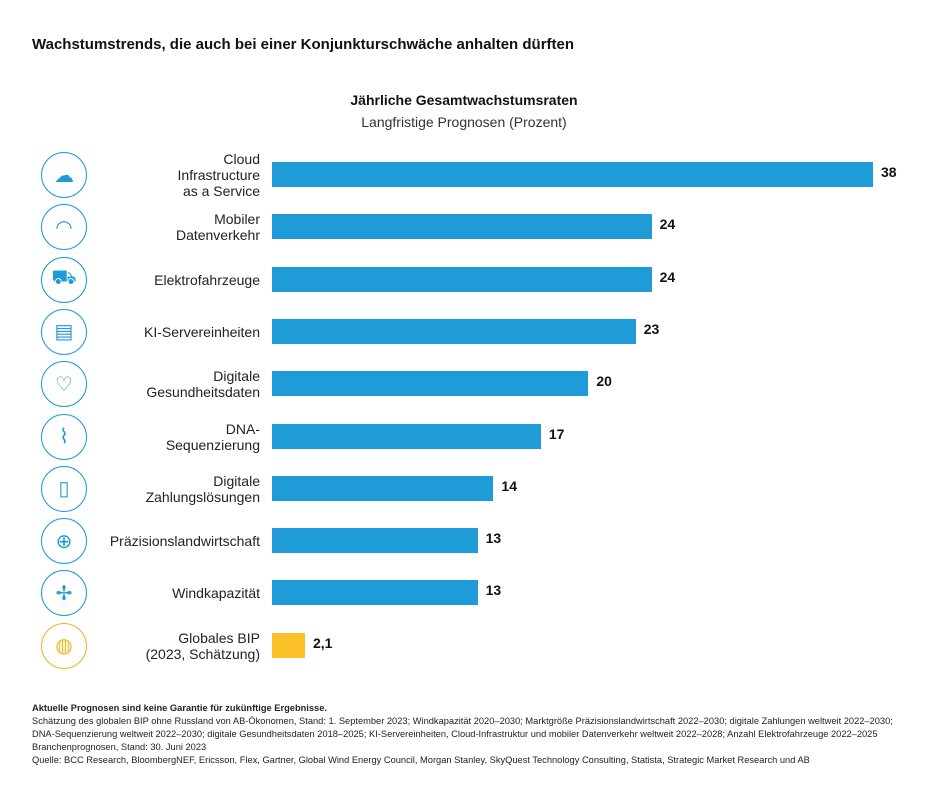 The height and width of the screenshot is (812, 940). I want to click on category-label-line: Elektrofahrzeuge, so click(207, 279).